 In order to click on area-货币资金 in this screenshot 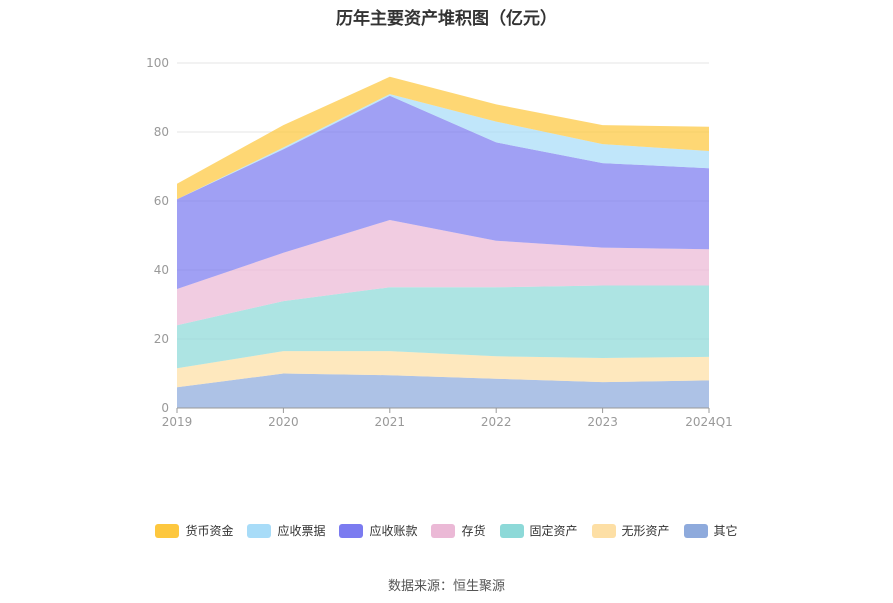, I will do `click(443, 138)`.